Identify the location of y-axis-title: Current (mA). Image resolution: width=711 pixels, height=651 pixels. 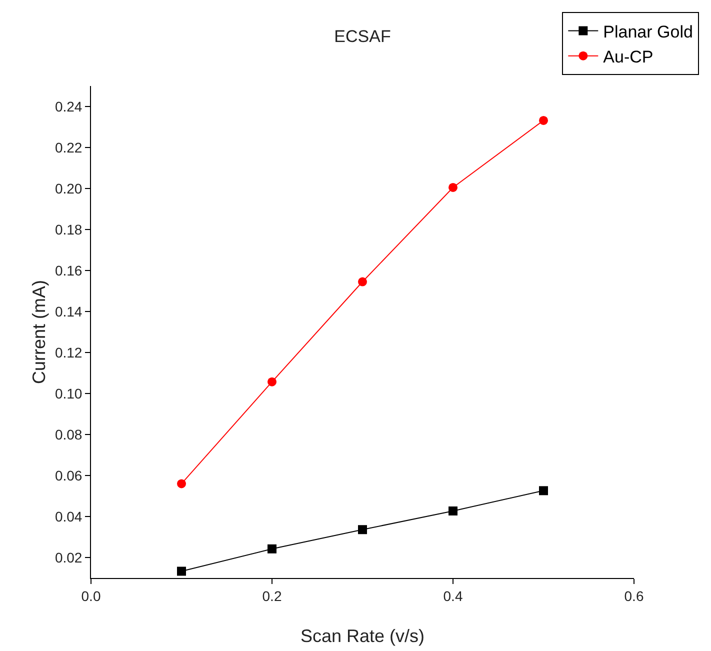
(39, 332).